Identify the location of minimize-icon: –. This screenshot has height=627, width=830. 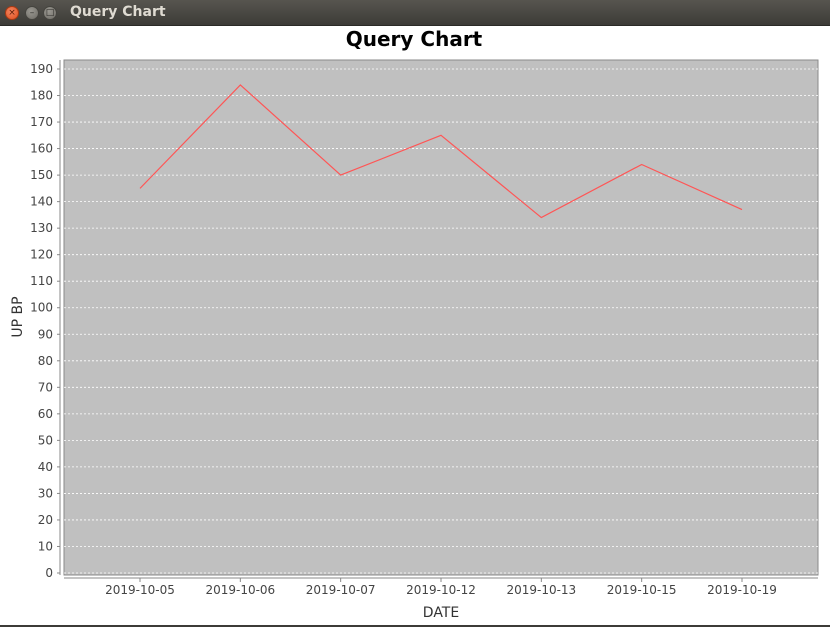
(32, 13).